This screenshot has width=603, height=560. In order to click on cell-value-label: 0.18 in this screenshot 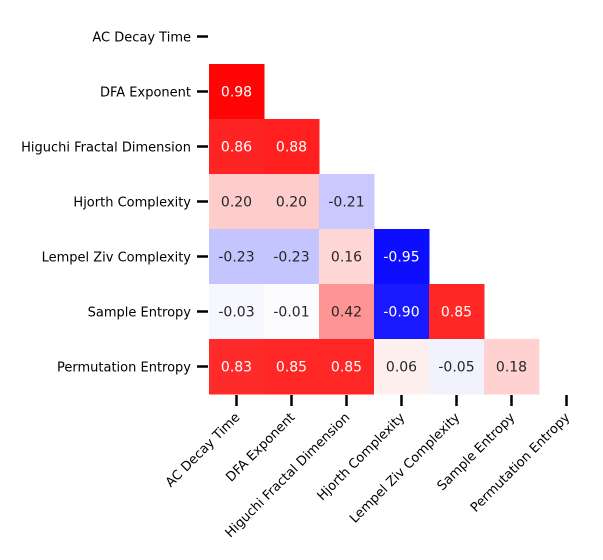, I will do `click(511, 368)`.